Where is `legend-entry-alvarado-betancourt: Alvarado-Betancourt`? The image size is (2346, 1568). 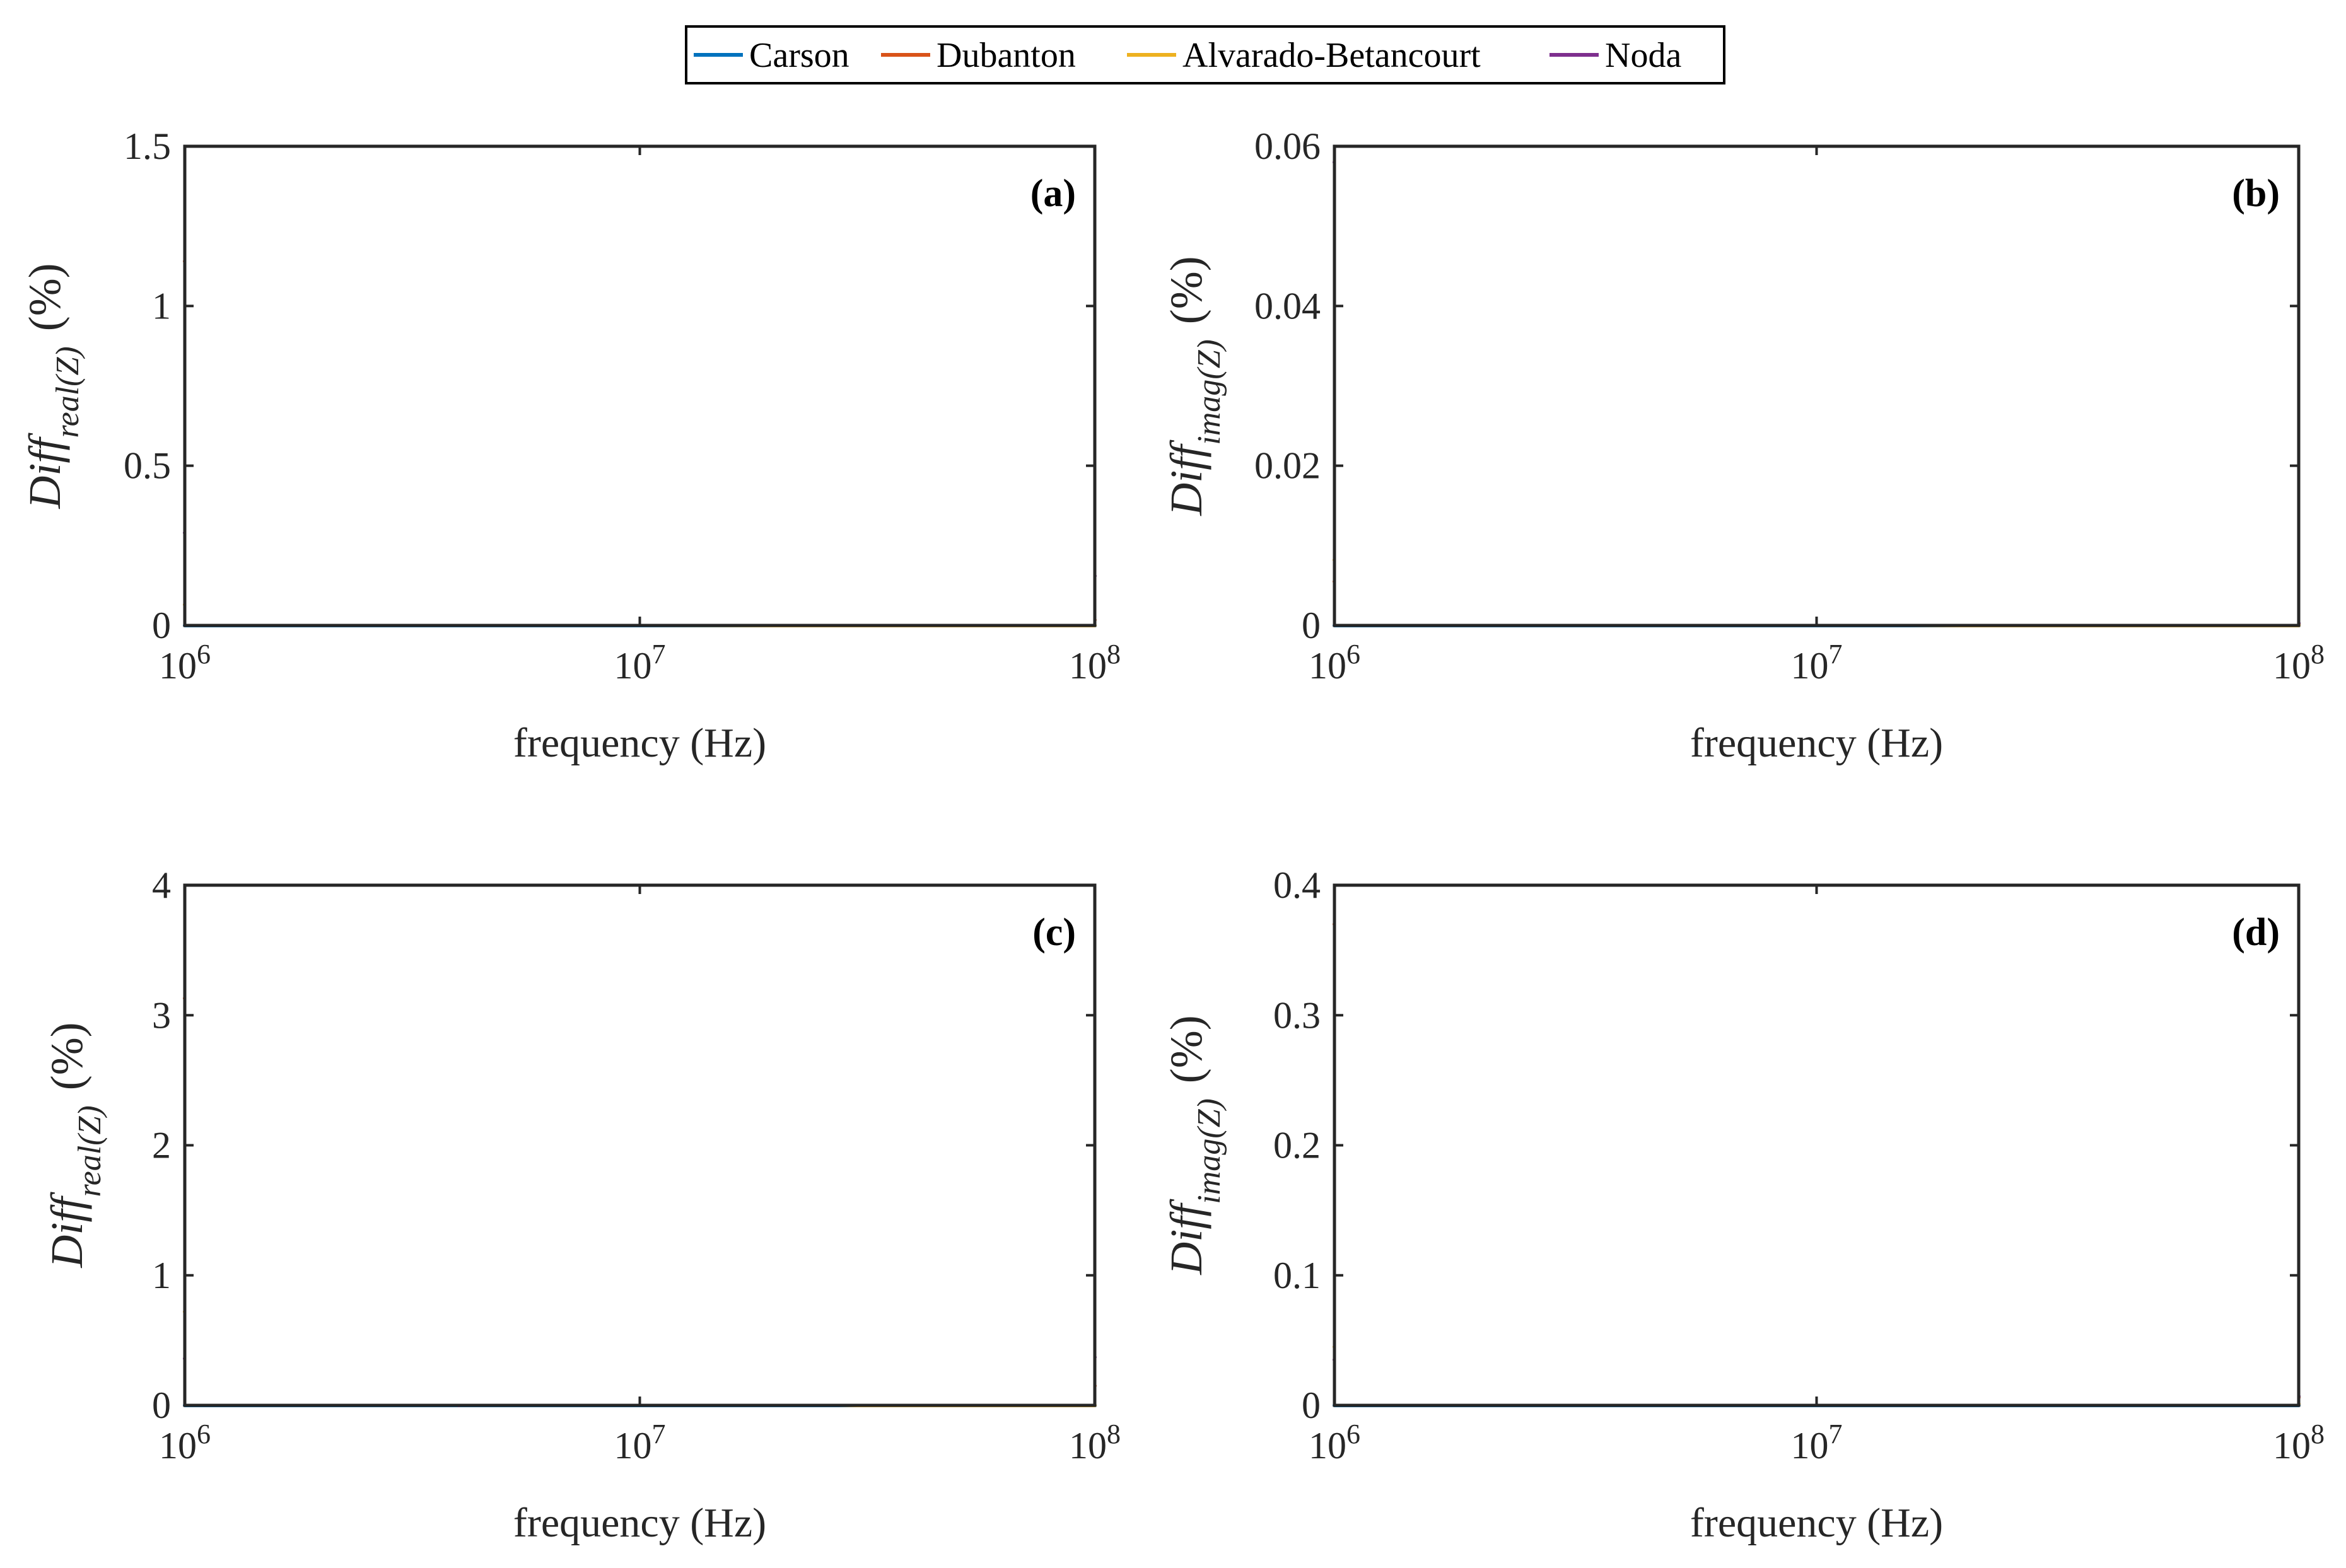 legend-entry-alvarado-betancourt: Alvarado-Betancourt is located at coordinates (1304, 55).